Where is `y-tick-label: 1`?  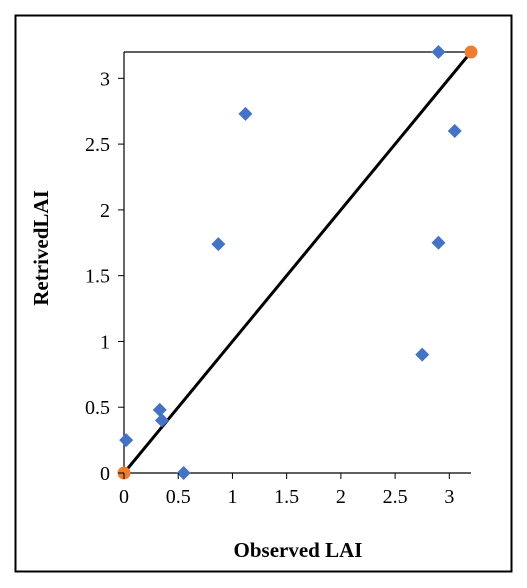
y-tick-label: 1 is located at coordinates (105, 342).